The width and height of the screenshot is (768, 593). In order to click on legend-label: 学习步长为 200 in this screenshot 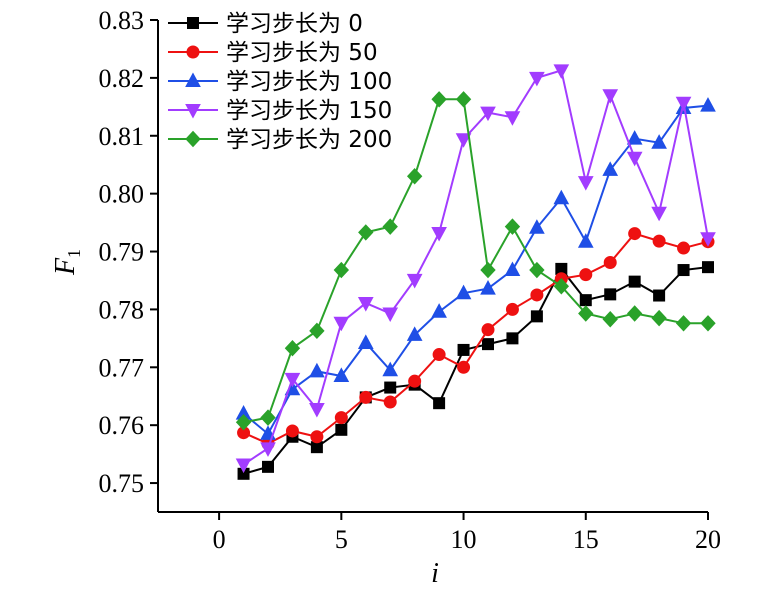, I will do `click(309, 140)`.